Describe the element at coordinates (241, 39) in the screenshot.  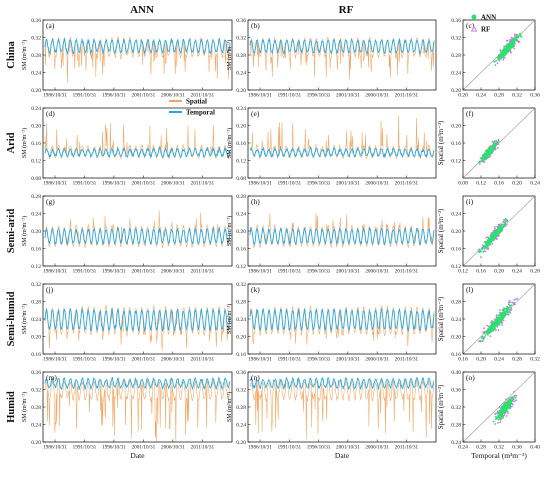
I see `ytick-label-rf-china: 0.32` at that location.